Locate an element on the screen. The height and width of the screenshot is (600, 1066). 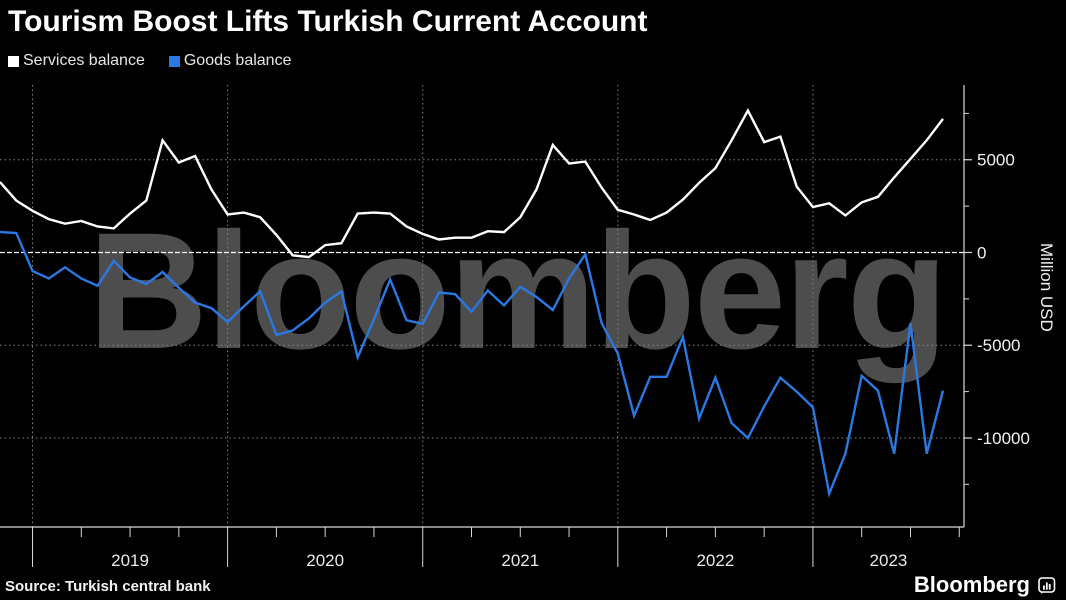
legend-label-services: Services balance is located at coordinates (84, 60).